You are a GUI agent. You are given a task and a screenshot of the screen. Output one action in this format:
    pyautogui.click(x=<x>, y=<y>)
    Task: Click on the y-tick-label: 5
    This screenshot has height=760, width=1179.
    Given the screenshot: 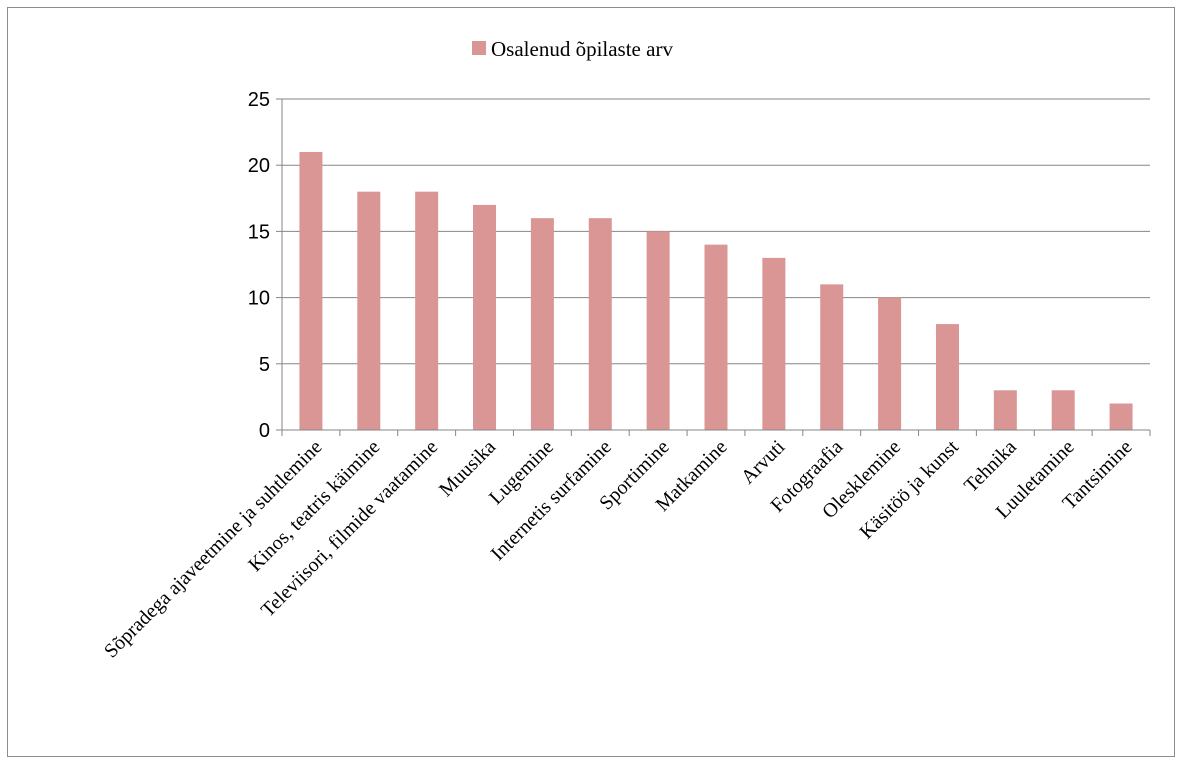 What is the action you would take?
    pyautogui.click(x=264, y=365)
    